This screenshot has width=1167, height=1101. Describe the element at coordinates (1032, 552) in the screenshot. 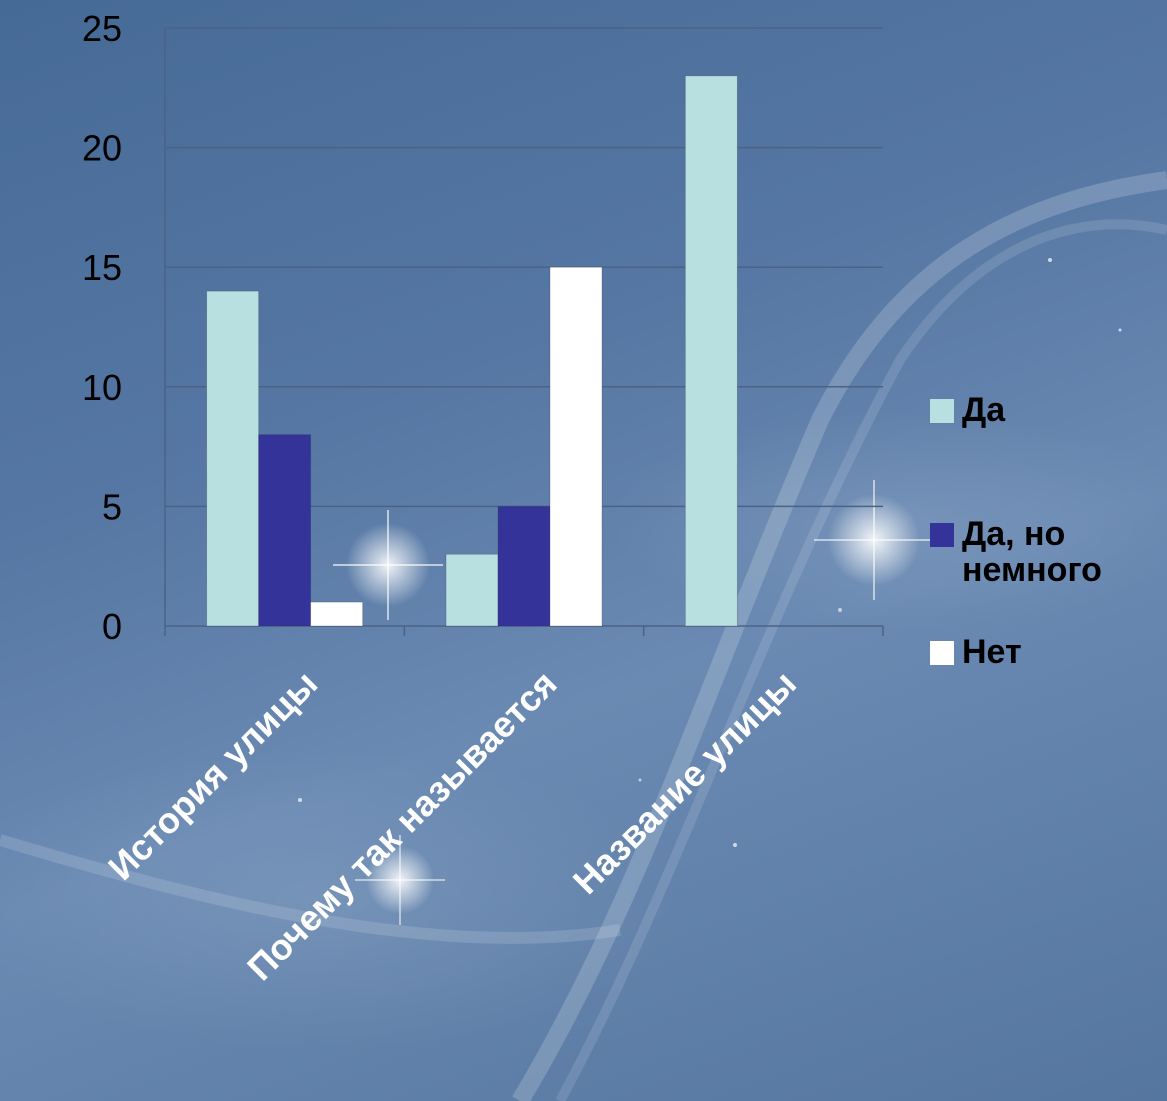

I see `legend-label-da-no-nemnogo: Да, но немного` at that location.